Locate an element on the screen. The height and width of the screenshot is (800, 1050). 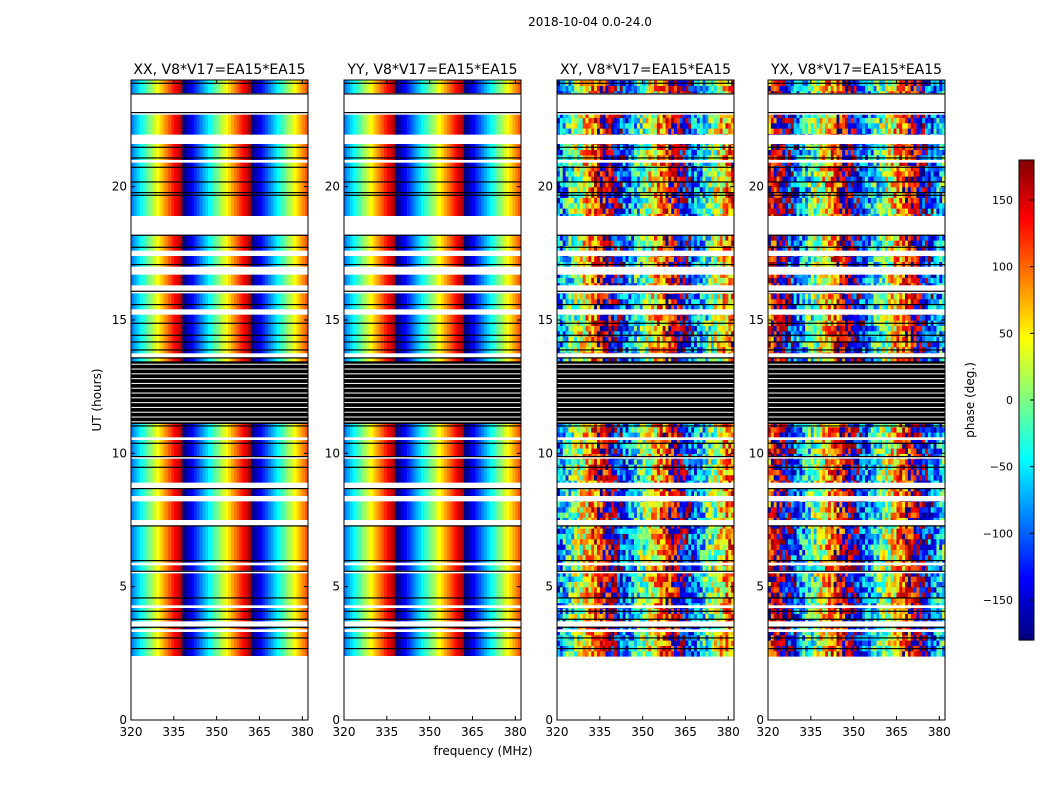
figure-suptitle: 2018-10-04 0.0-24.0 is located at coordinates (590, 22).